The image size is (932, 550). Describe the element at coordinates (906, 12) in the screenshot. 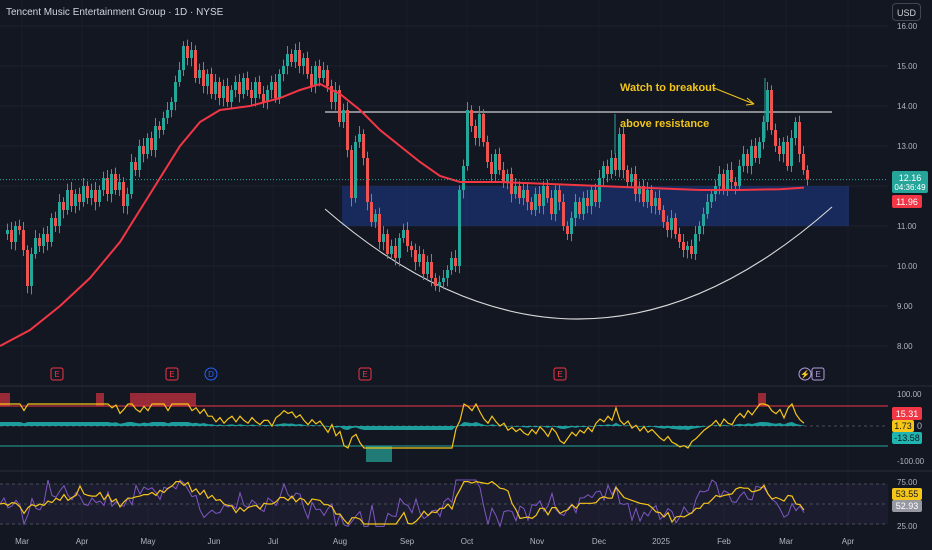

I see `currency-button: USD` at that location.